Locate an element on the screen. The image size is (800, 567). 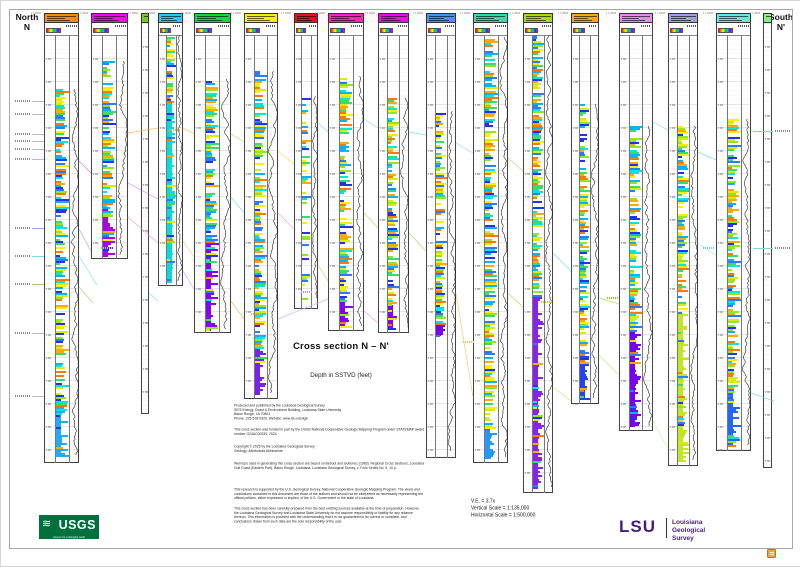
formation-top-leader is located at coordinates (38, 114).